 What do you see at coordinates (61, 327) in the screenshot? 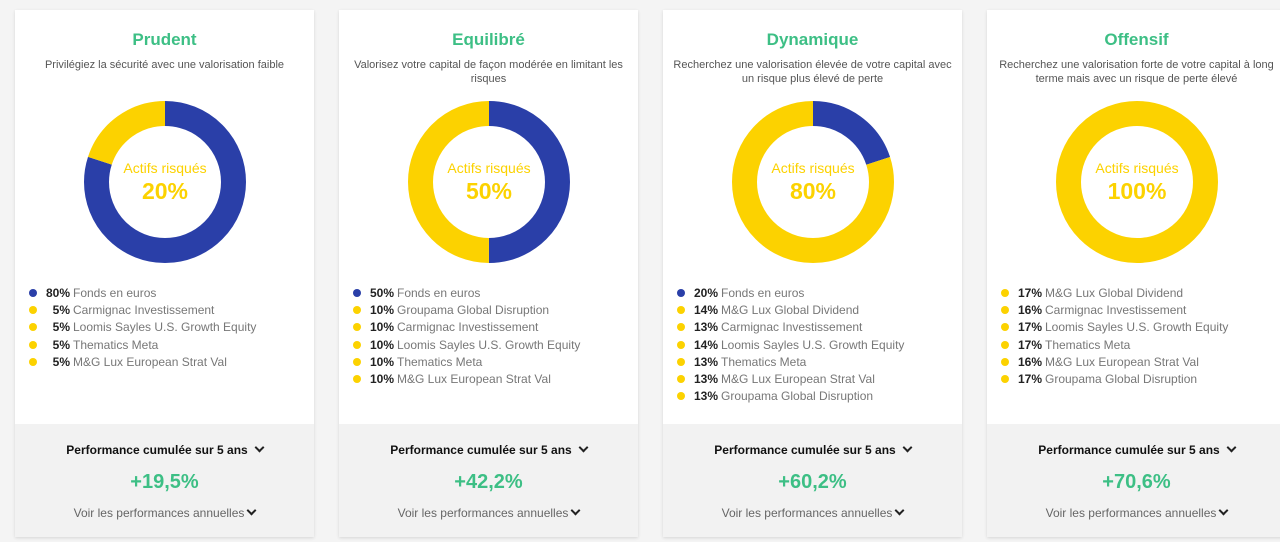
I see `allocation-percent: 5%` at bounding box center [61, 327].